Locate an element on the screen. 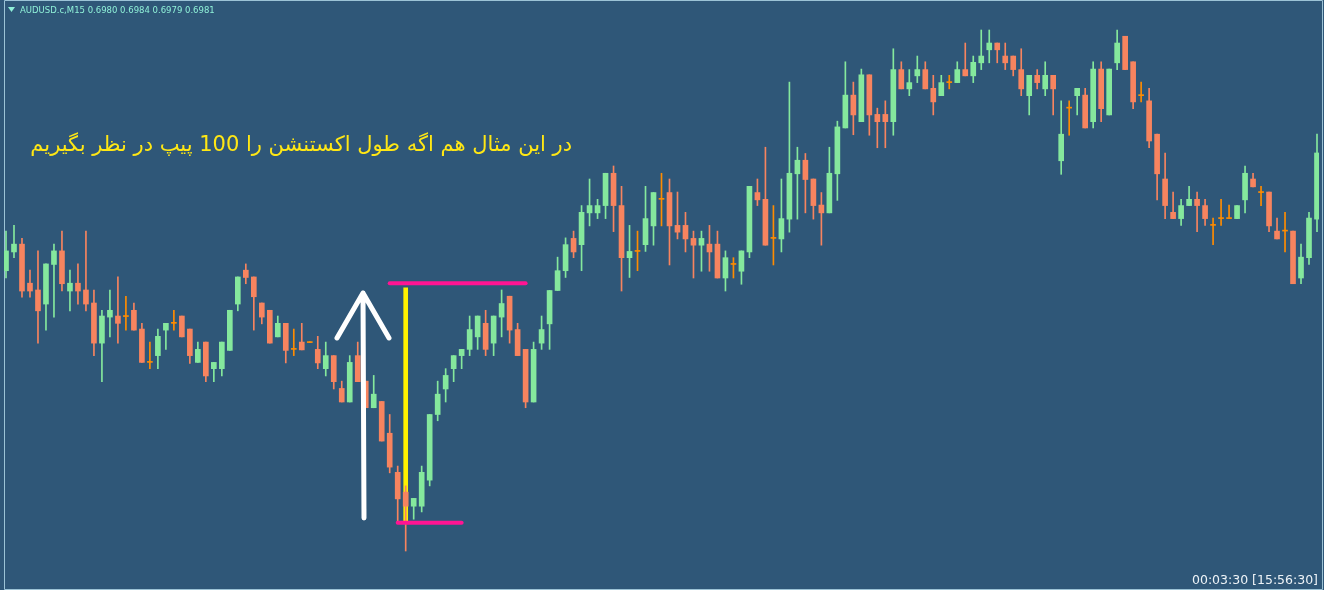  chart-title: AUDUSD.c,M15 0.6980 0.6984 0.6979 0.6981 is located at coordinates (117, 10).